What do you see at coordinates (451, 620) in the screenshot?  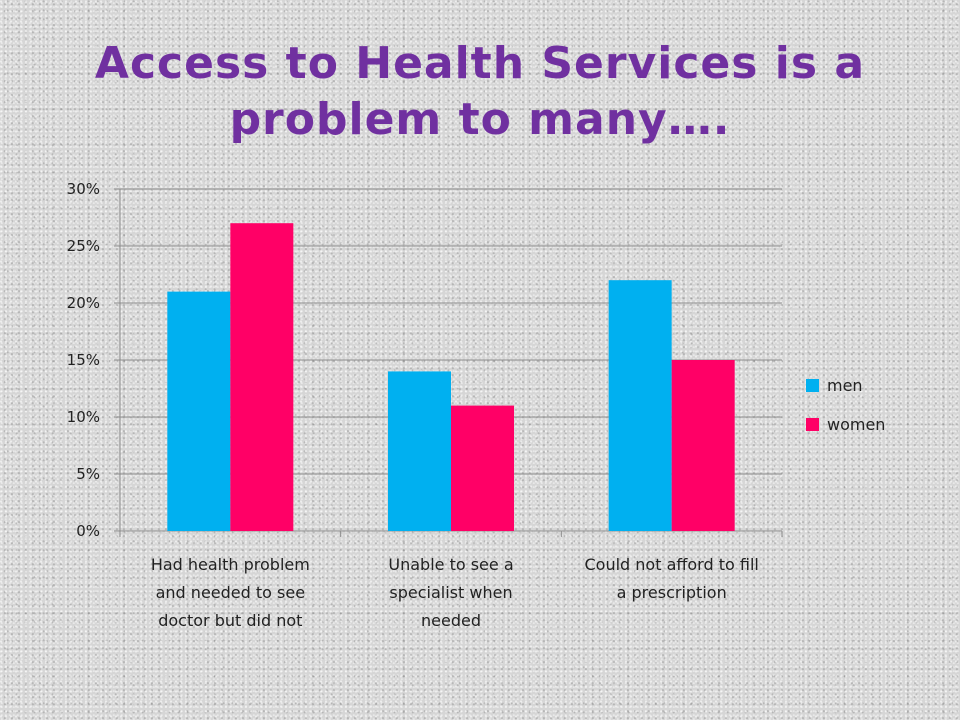 I see `x-category-label: needed` at bounding box center [451, 620].